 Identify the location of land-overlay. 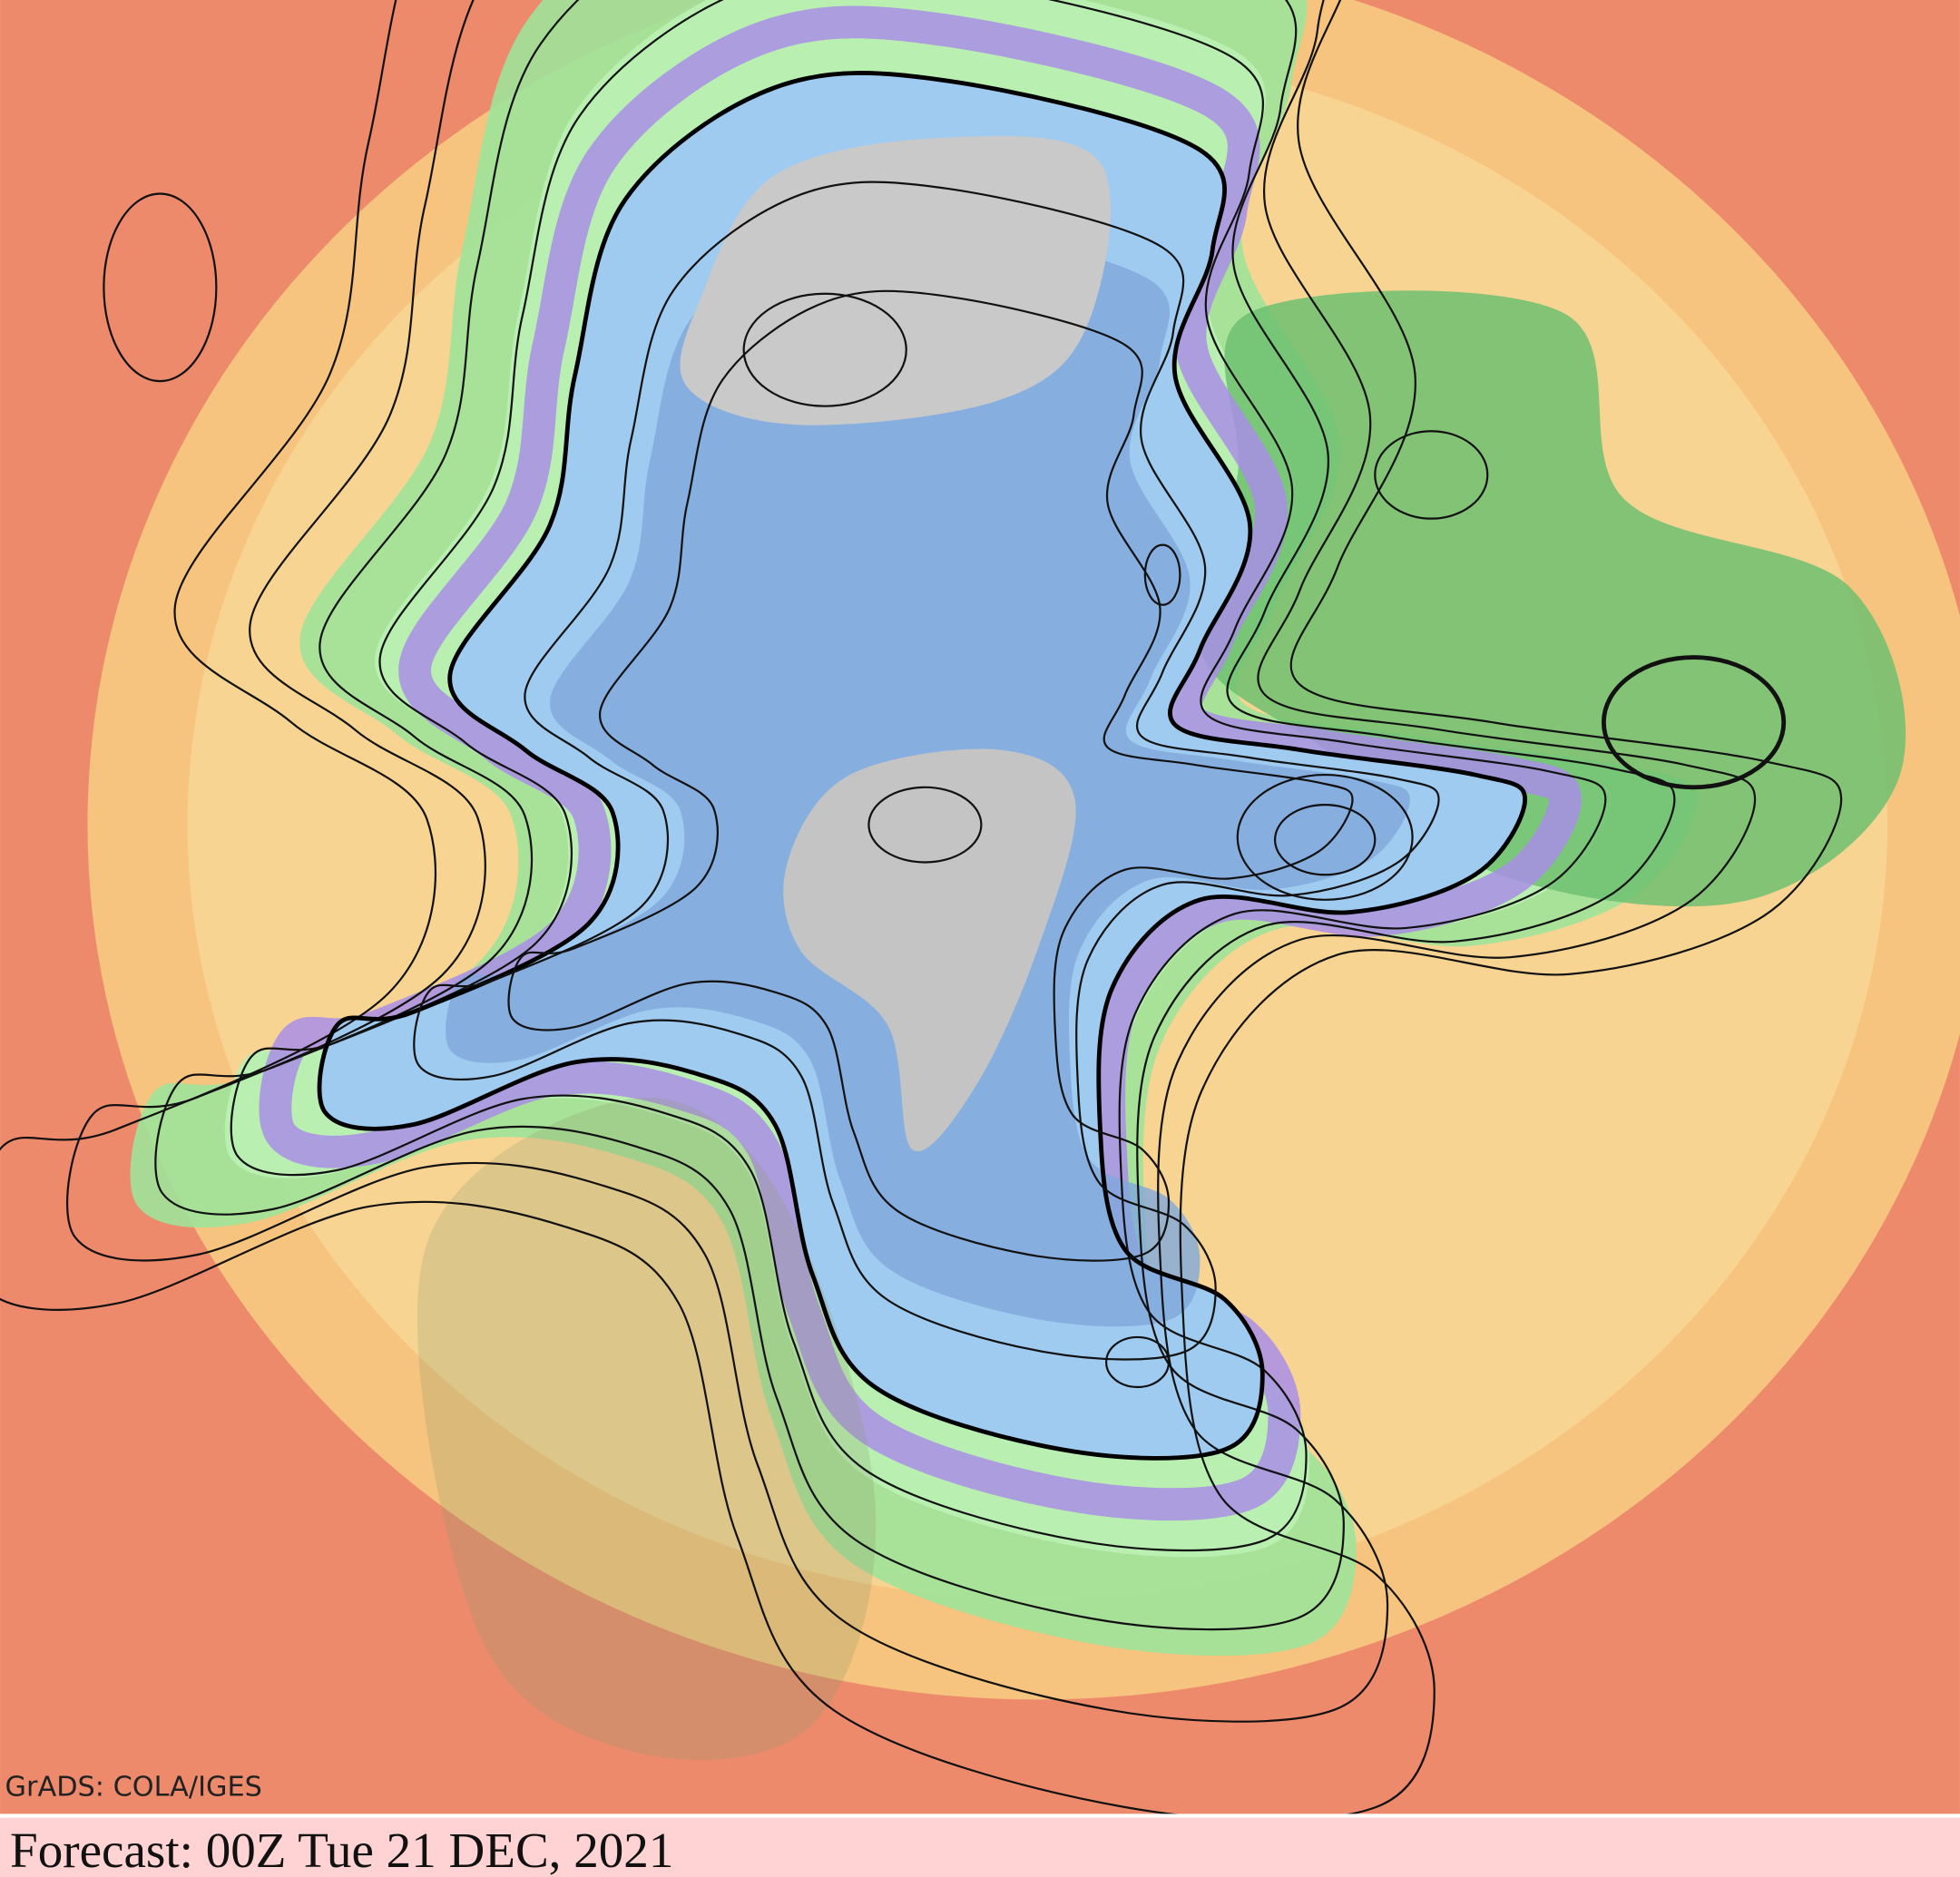
(646, 1429).